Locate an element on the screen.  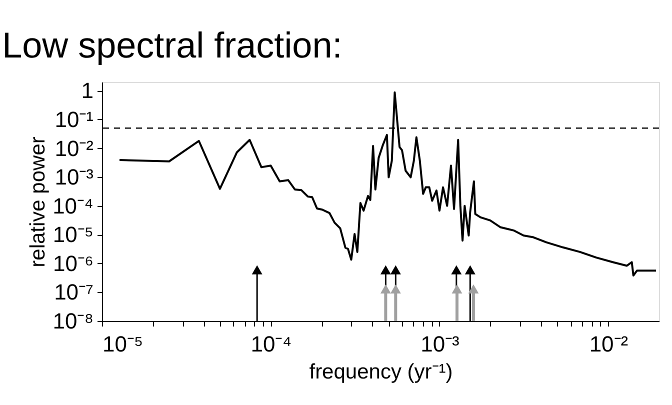
x-axis-title: frequency (yr⁻¹) is located at coordinates (381, 372).